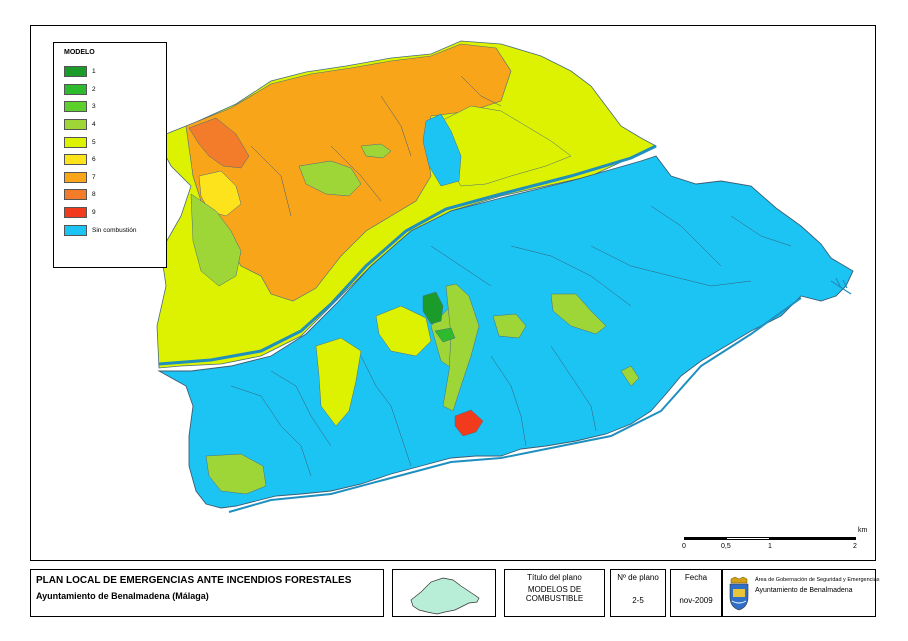 The image size is (908, 641). What do you see at coordinates (774, 543) in the screenshot?
I see `scale-bar: km 0 0,5 1 2` at bounding box center [774, 543].